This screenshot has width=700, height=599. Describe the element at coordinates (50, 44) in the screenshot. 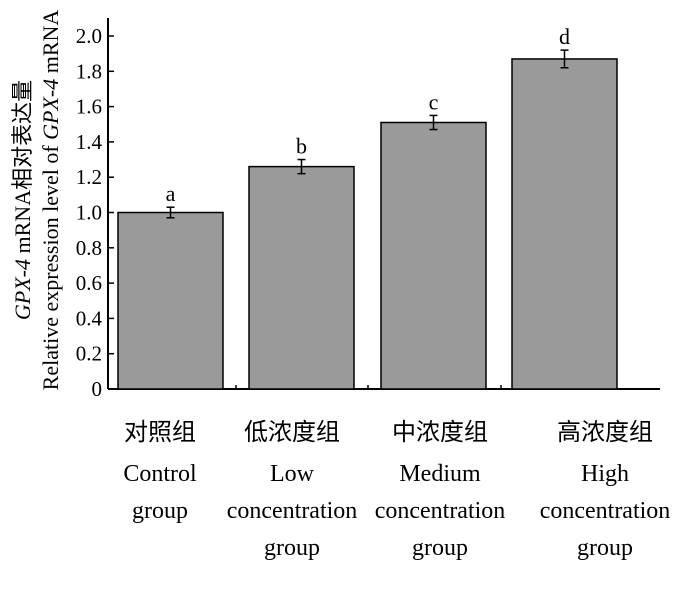

I see `y-axis-label-unit: mRNA` at that location.